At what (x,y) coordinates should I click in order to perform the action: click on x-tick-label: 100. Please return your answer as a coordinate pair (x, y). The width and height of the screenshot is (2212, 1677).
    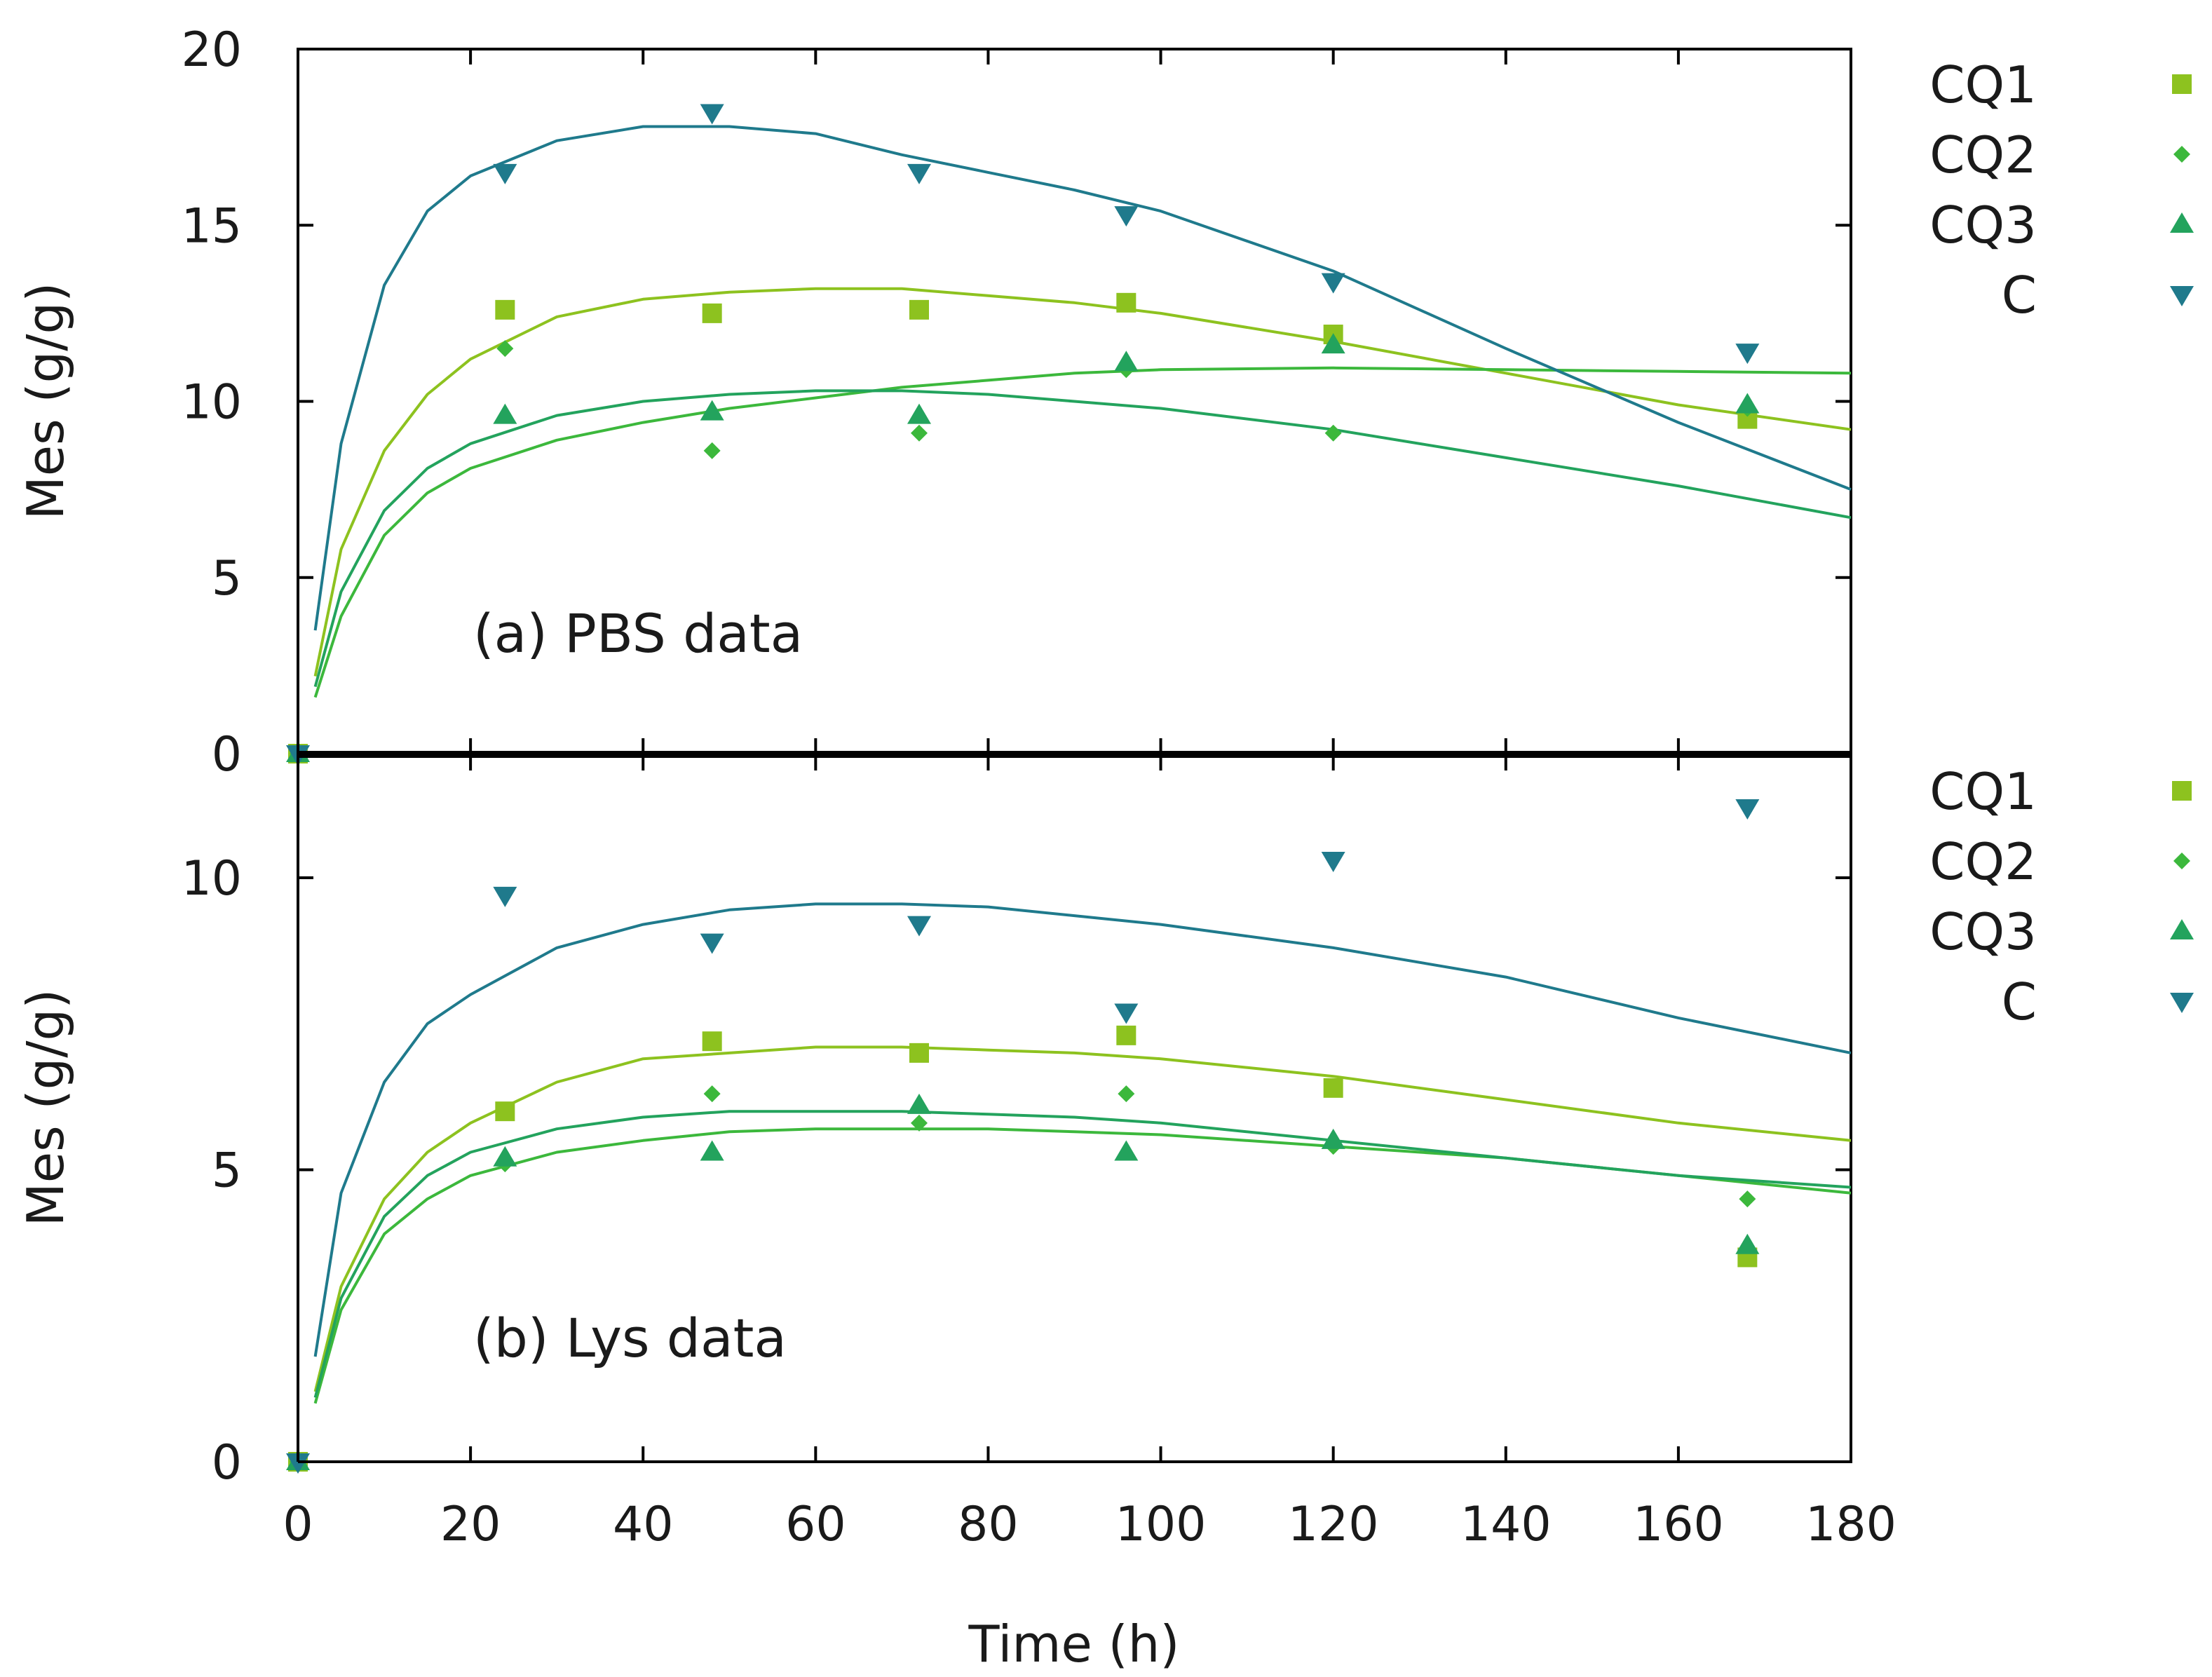
    Looking at the image, I should click on (1161, 1525).